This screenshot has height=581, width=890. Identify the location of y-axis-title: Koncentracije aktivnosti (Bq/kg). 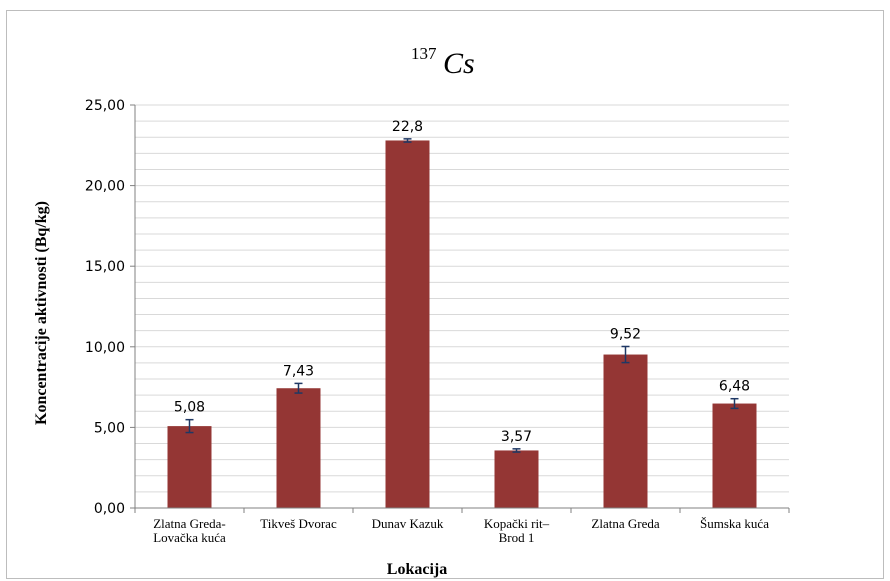
(41, 313).